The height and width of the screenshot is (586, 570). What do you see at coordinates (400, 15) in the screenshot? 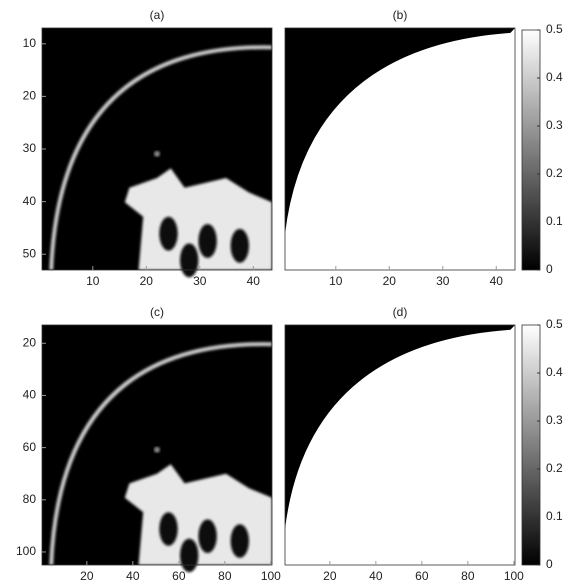
I see `panel-title: (b)` at bounding box center [400, 15].